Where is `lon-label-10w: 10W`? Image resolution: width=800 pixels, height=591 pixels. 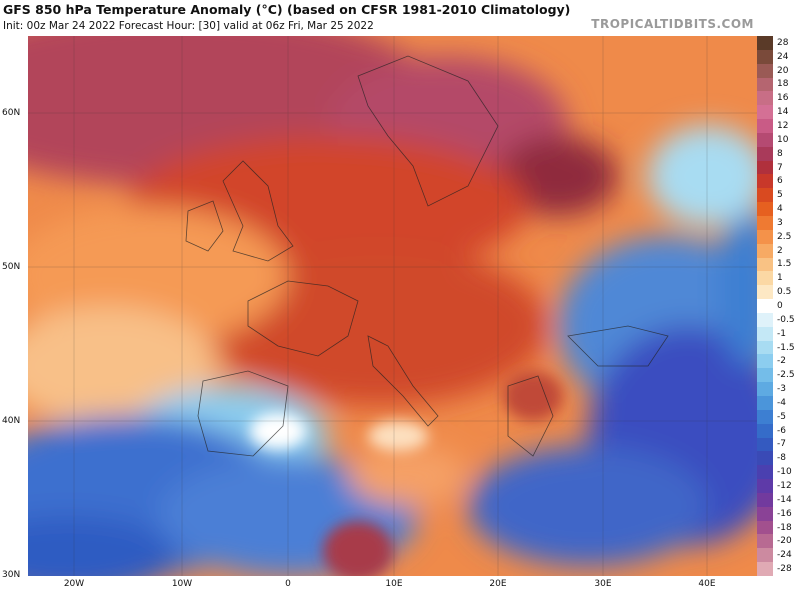 lon-label-10w: 10W is located at coordinates (182, 584).